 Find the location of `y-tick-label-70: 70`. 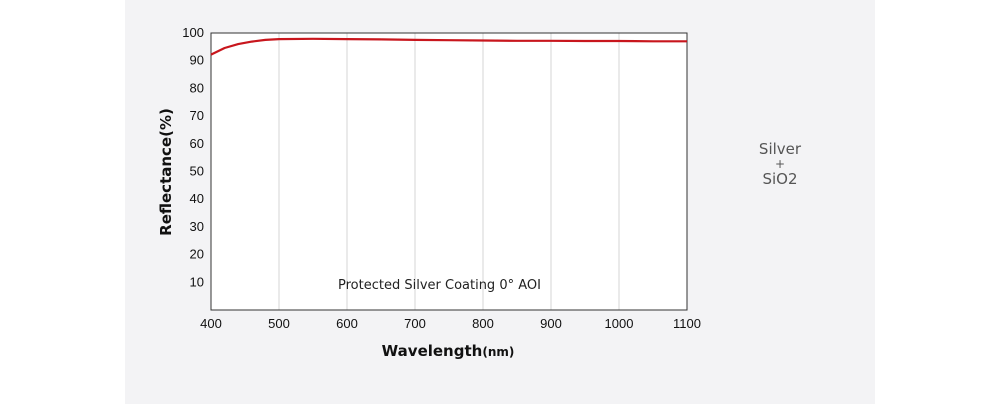

y-tick-label-70: 70 is located at coordinates (197, 115).